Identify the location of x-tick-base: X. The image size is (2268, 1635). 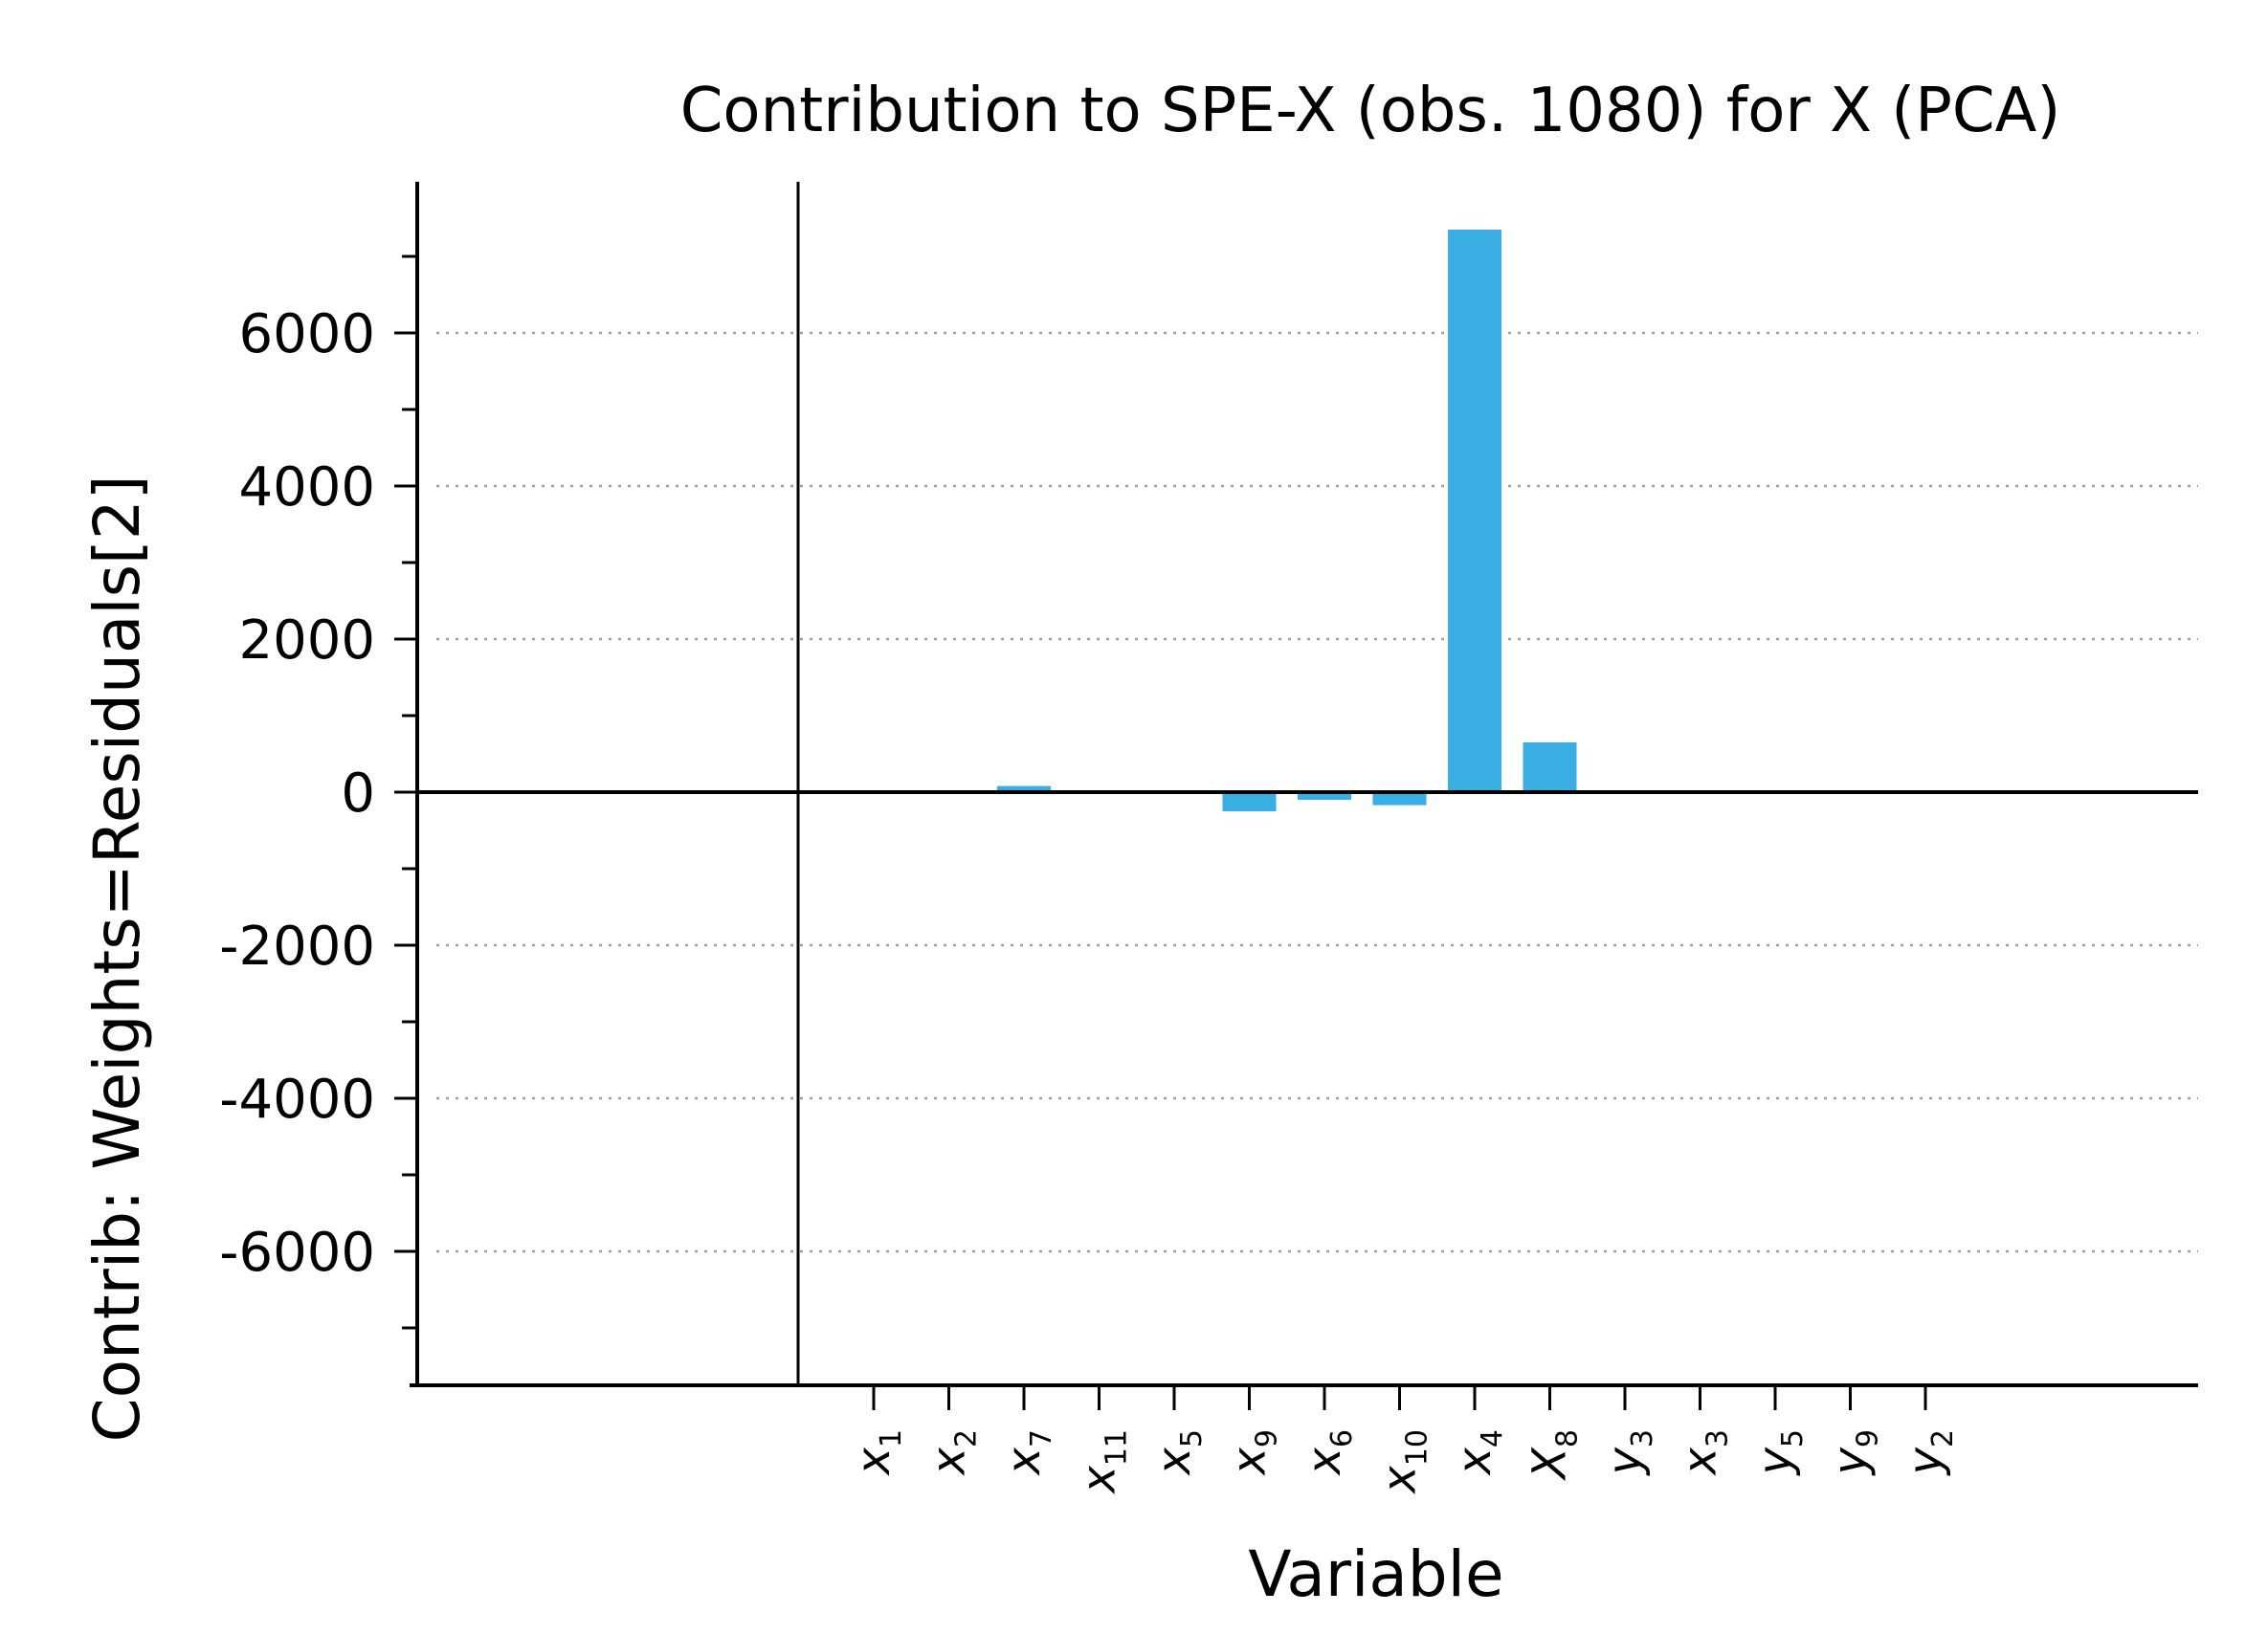
(1550, 1464).